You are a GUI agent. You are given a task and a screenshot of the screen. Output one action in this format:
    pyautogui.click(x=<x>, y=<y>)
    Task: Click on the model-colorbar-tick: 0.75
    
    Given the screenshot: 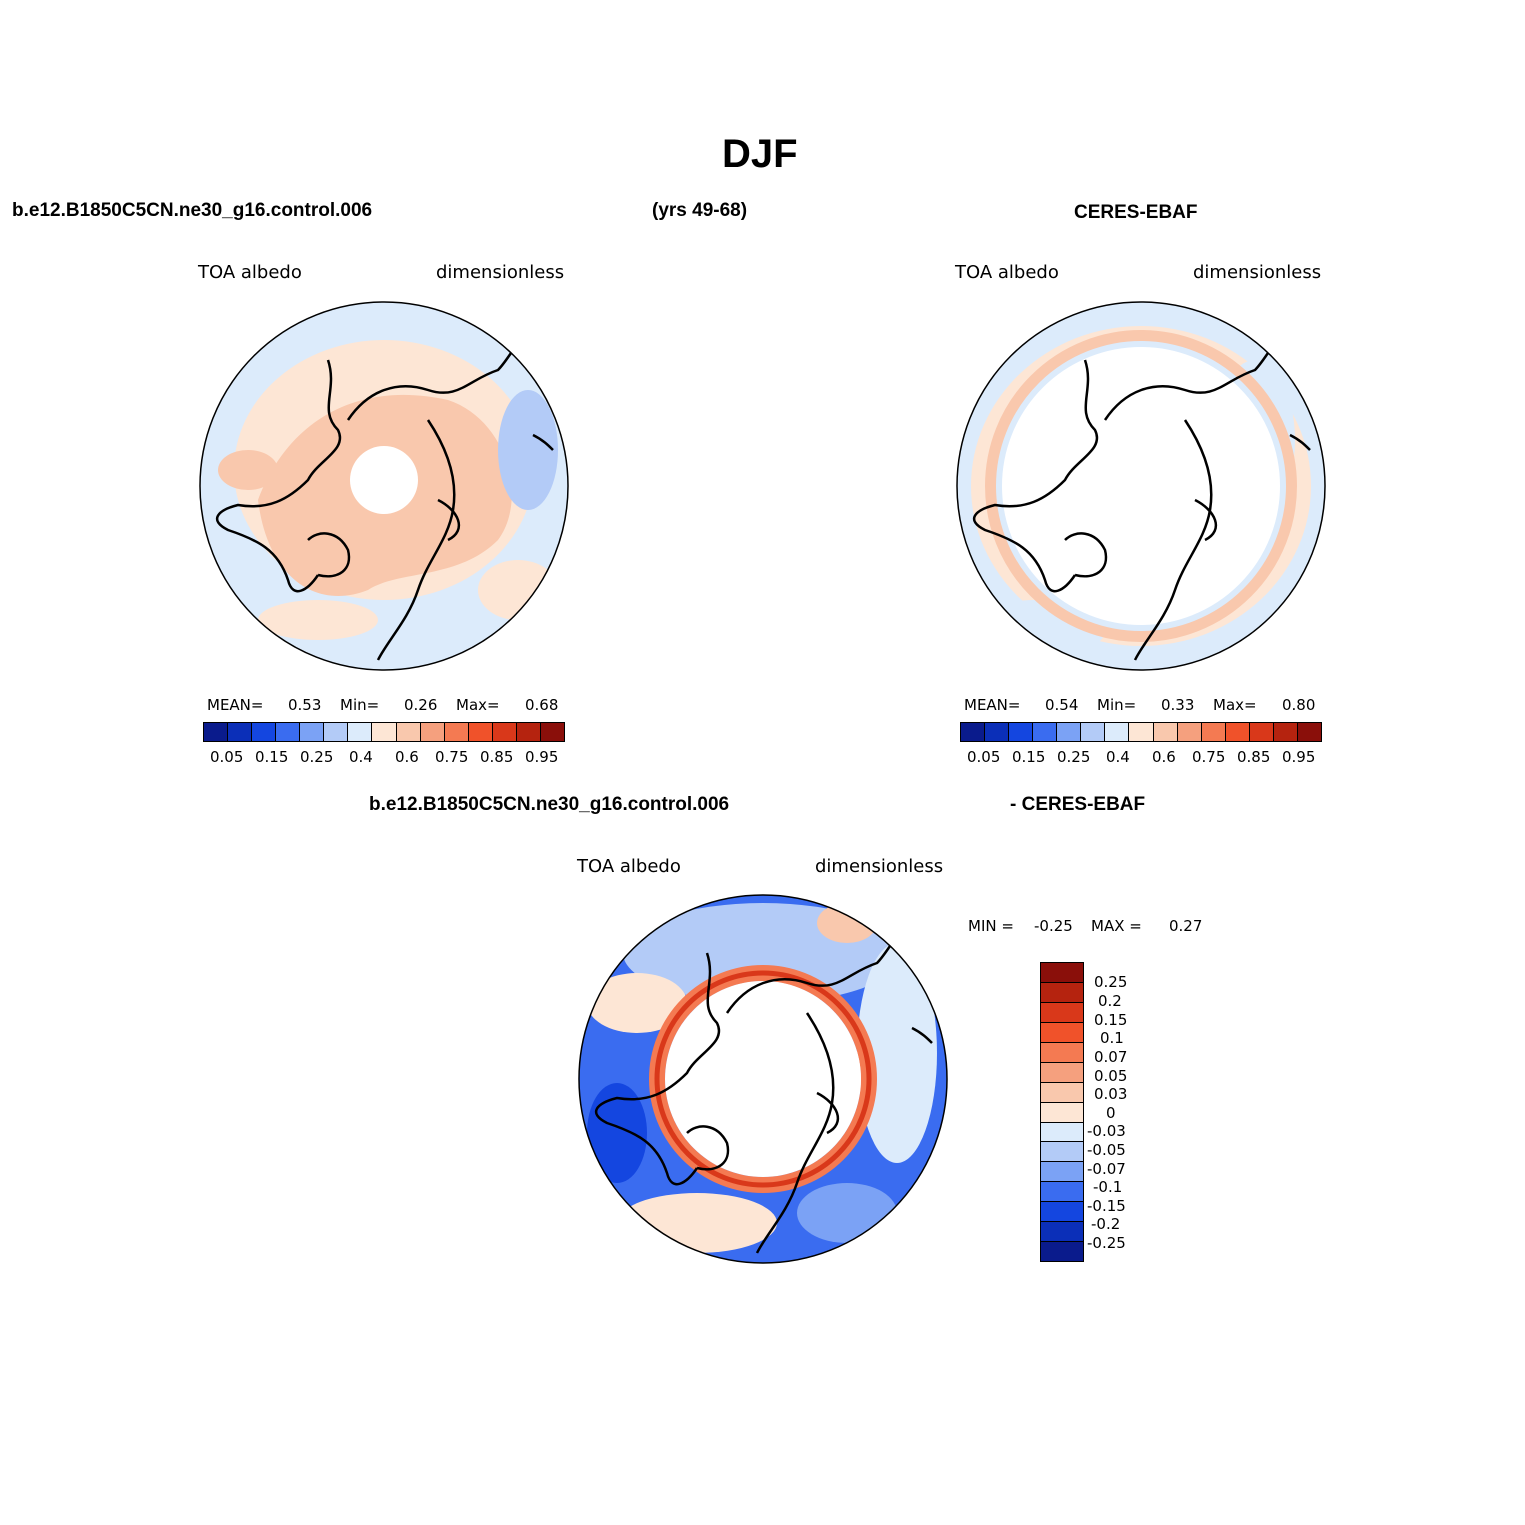 What is the action you would take?
    pyautogui.click(x=452, y=757)
    